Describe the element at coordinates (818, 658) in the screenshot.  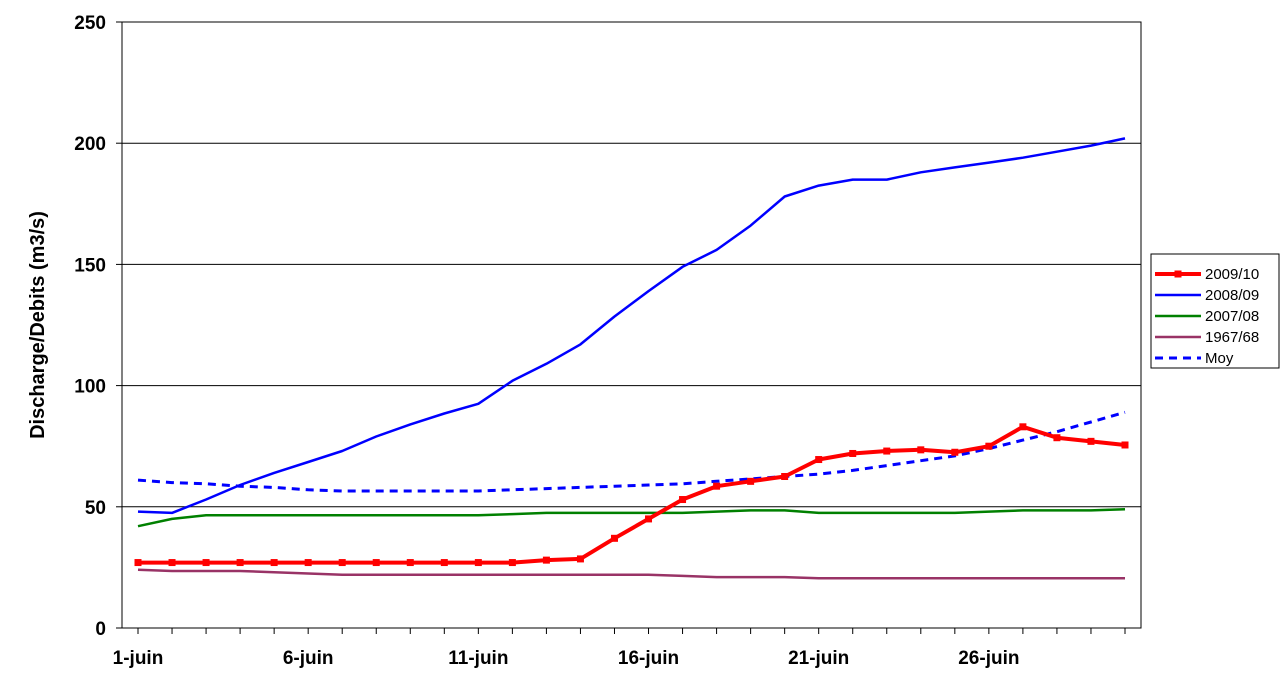
I see `x-tick-label: 21-juin` at that location.